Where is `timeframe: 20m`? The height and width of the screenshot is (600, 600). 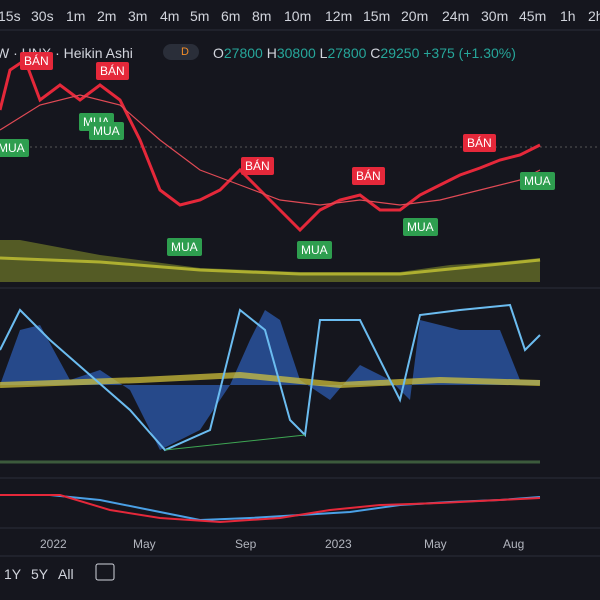
timeframe: 20m is located at coordinates (415, 16).